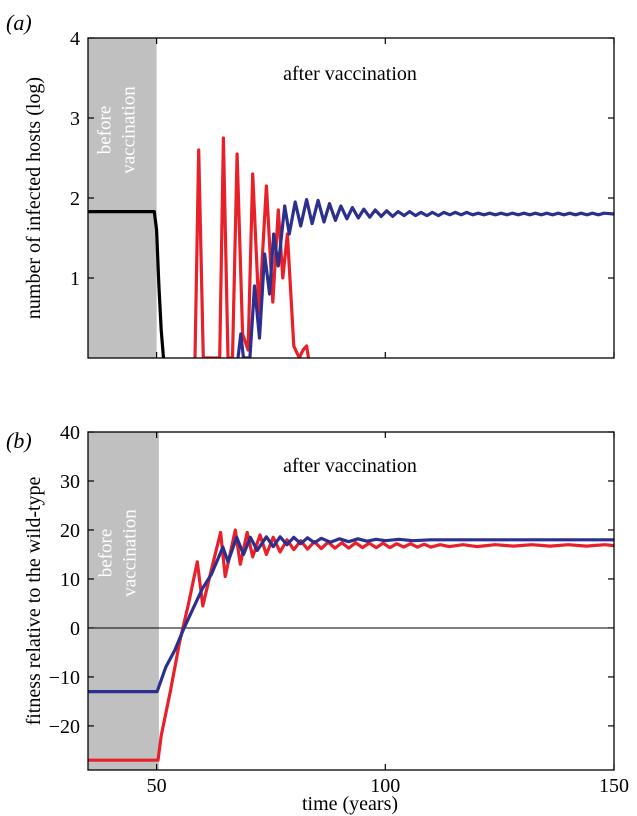 The width and height of the screenshot is (637, 816). Describe the element at coordinates (70, 531) in the screenshot. I see `y-tick-label: 20` at that location.